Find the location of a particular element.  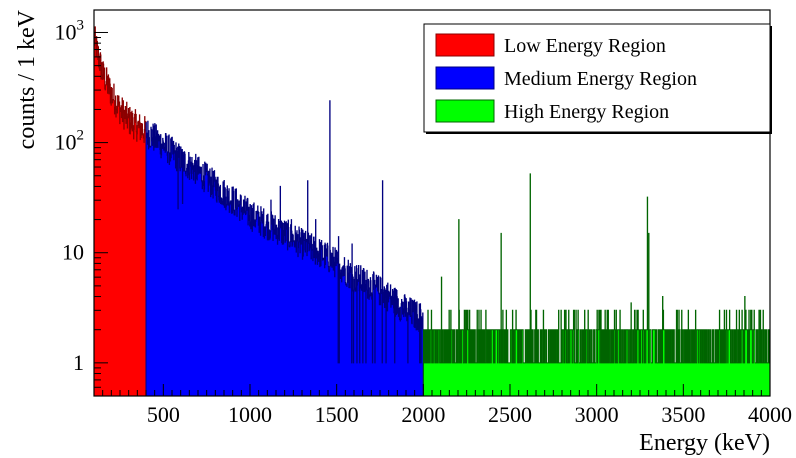

x-tick-label: 1000 is located at coordinates (250, 414).